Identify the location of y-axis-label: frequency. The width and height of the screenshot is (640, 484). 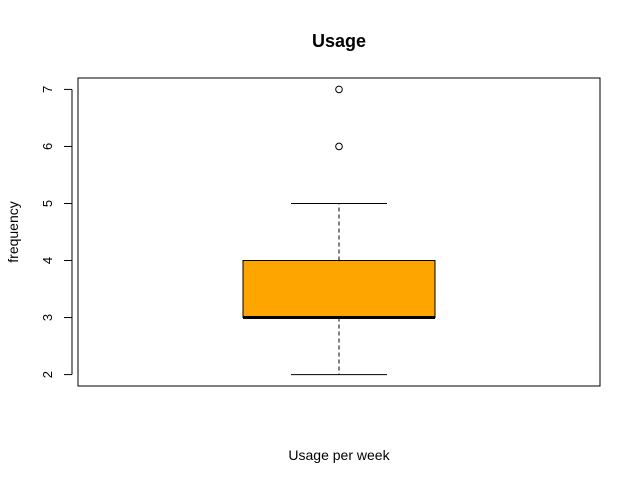
(13, 231).